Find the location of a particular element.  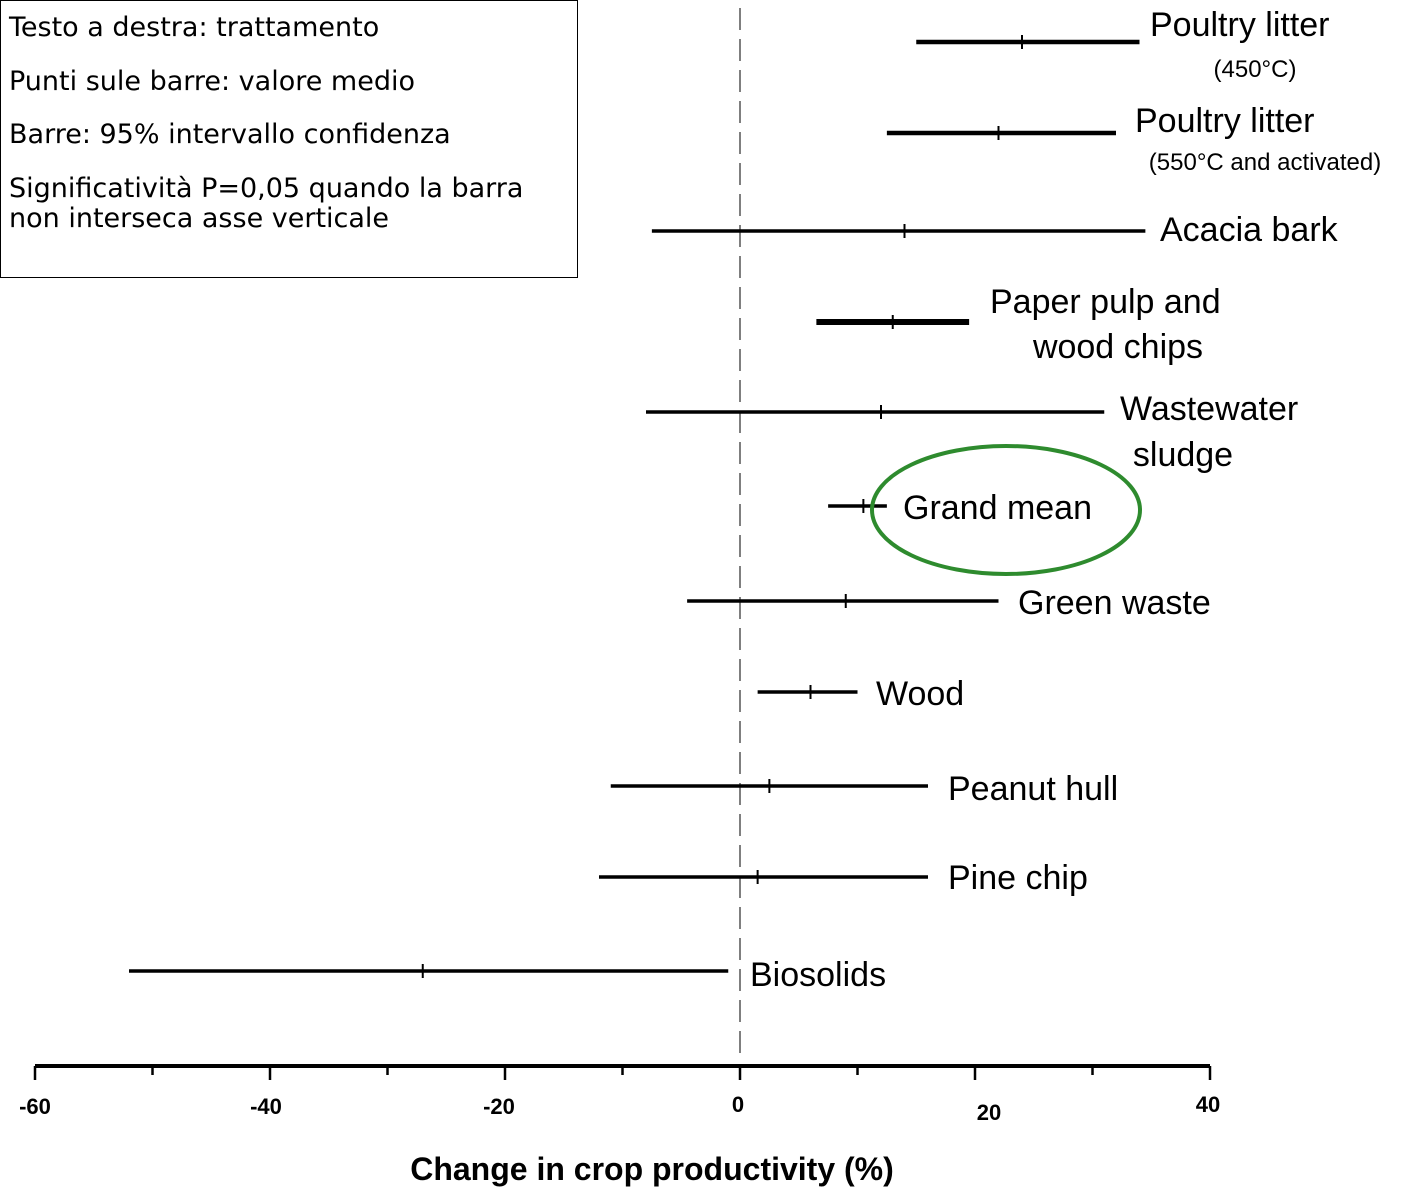

category-label: Paper pulp and is located at coordinates (1105, 302).